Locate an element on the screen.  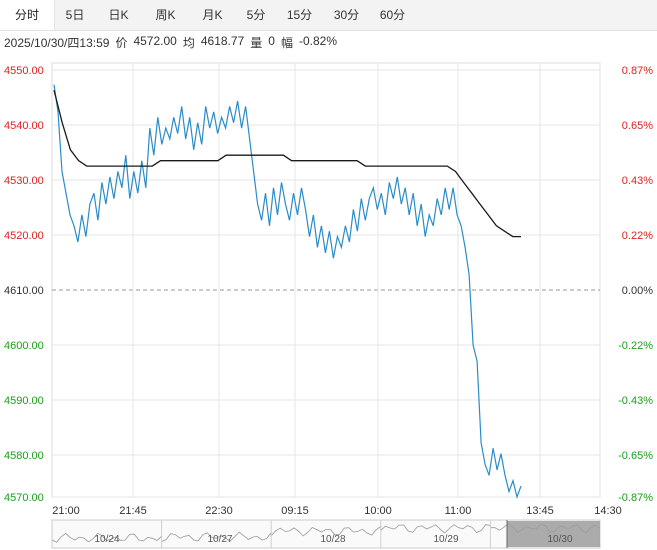
y-tick-label: 4610.00 is located at coordinates (24, 291).